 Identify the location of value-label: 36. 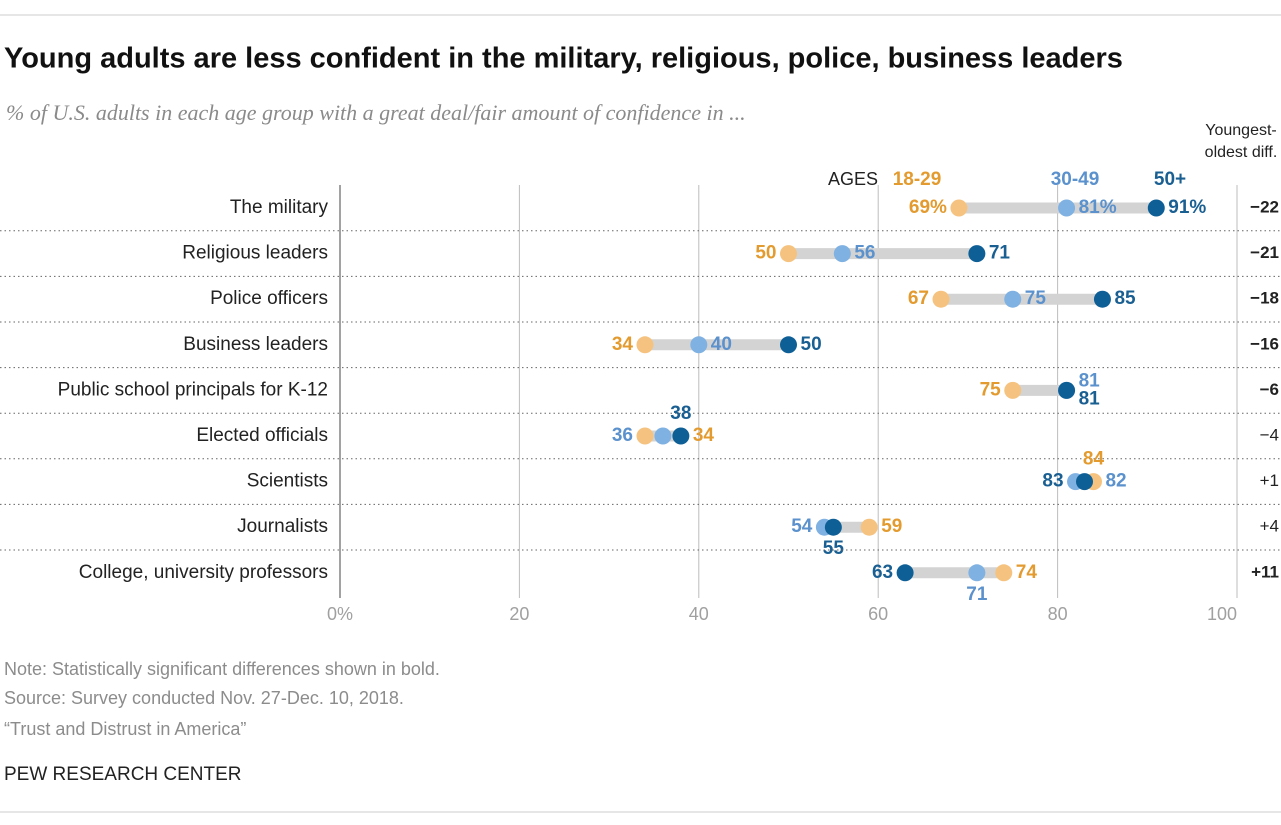
(622, 435).